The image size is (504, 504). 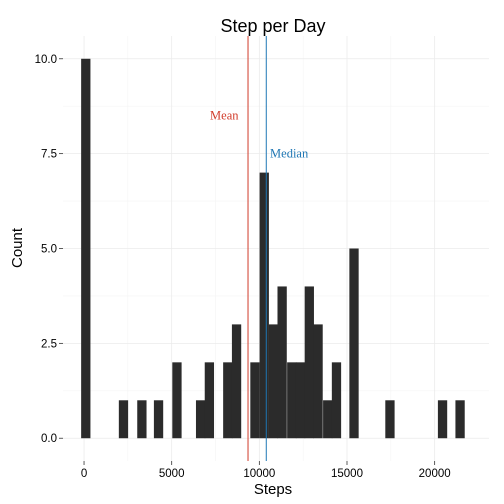 I want to click on median-label: Median, so click(x=289, y=154).